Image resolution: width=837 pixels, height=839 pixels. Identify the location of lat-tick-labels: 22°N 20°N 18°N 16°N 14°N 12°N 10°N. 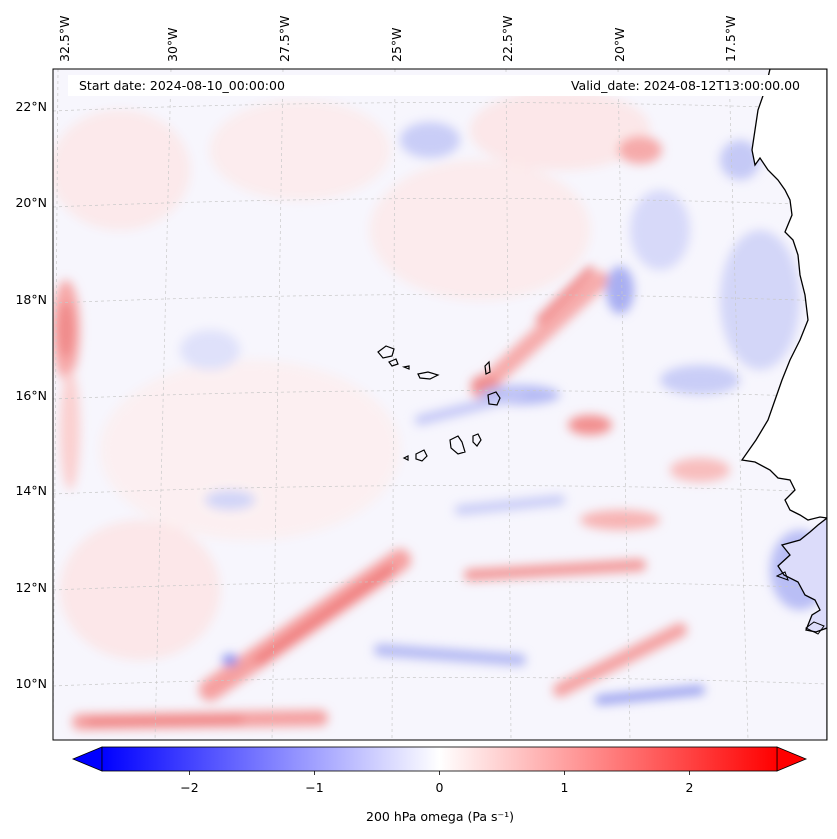
(31, 395).